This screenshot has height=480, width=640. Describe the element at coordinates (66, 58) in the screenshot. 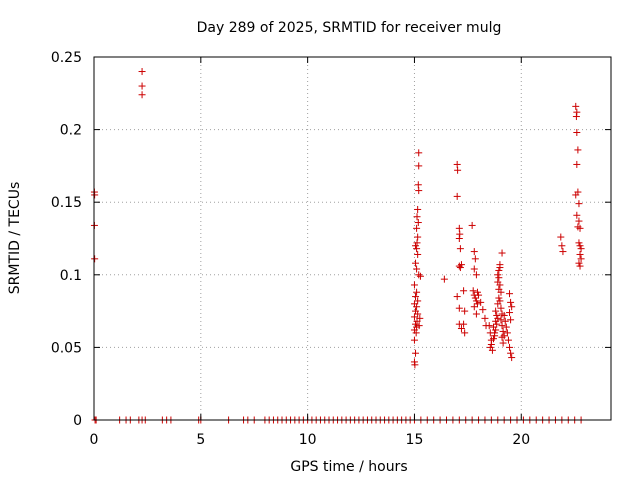

I see `y-tick-label: 0.25` at that location.